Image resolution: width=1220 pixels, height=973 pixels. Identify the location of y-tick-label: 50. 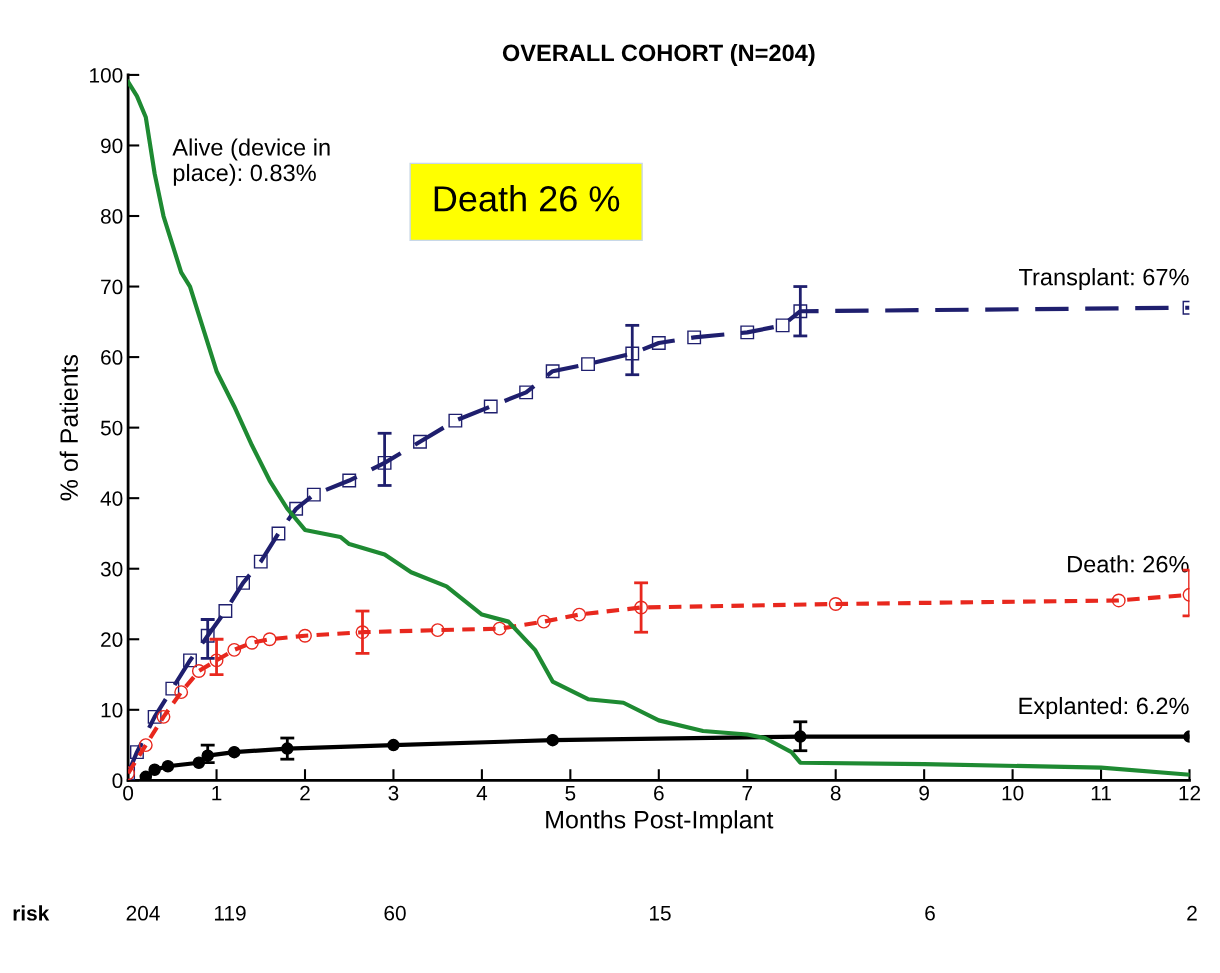
(111, 428).